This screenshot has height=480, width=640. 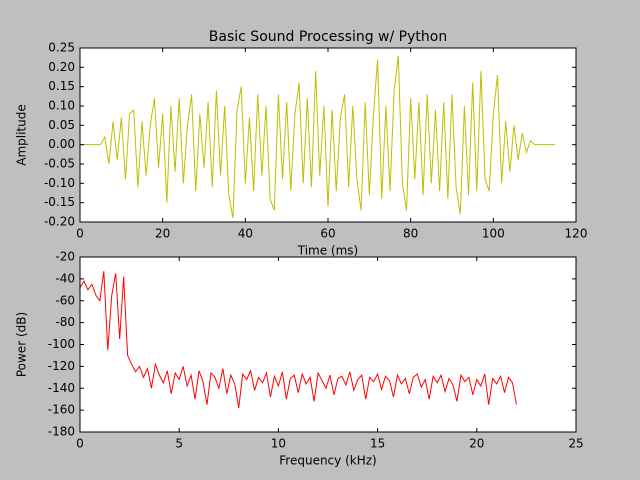 I want to click on y-tick-label: -0.10, so click(x=59, y=183).